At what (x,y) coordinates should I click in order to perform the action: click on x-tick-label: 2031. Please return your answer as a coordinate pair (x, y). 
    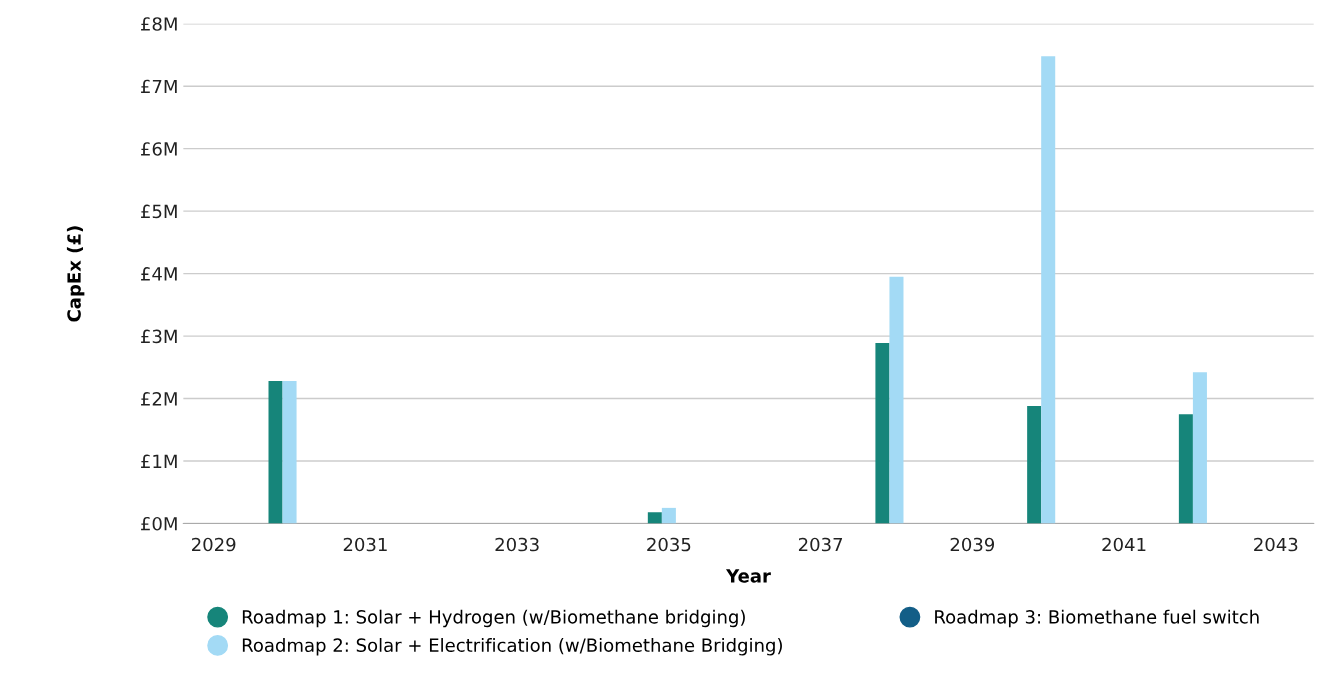
    Looking at the image, I should click on (365, 544).